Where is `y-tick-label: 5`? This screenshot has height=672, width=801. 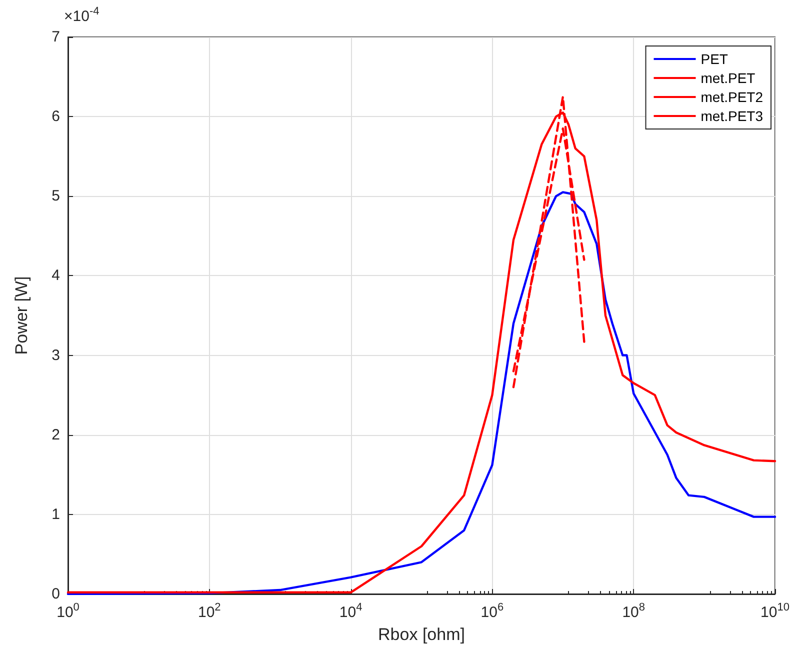
y-tick-label: 5 is located at coordinates (56, 196).